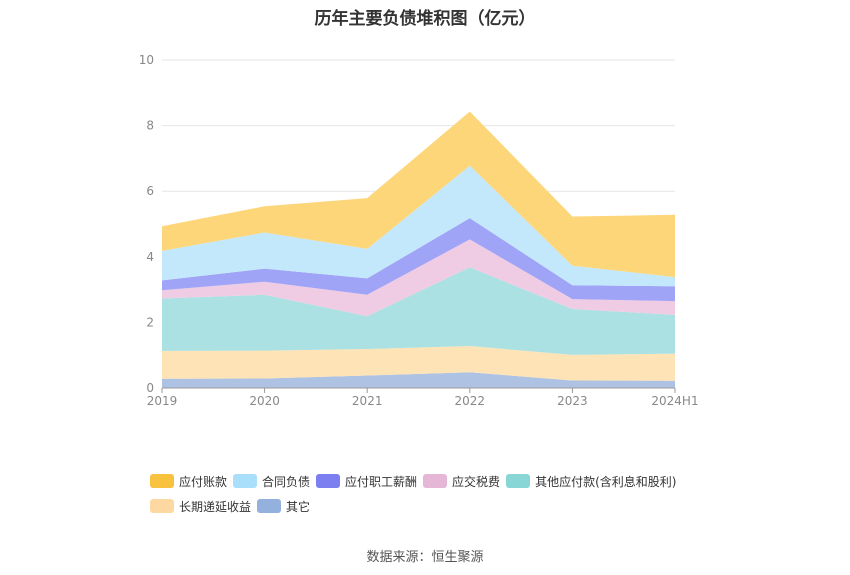  I want to click on legend-item: 其他应付款(含利息和股利), so click(591, 481).